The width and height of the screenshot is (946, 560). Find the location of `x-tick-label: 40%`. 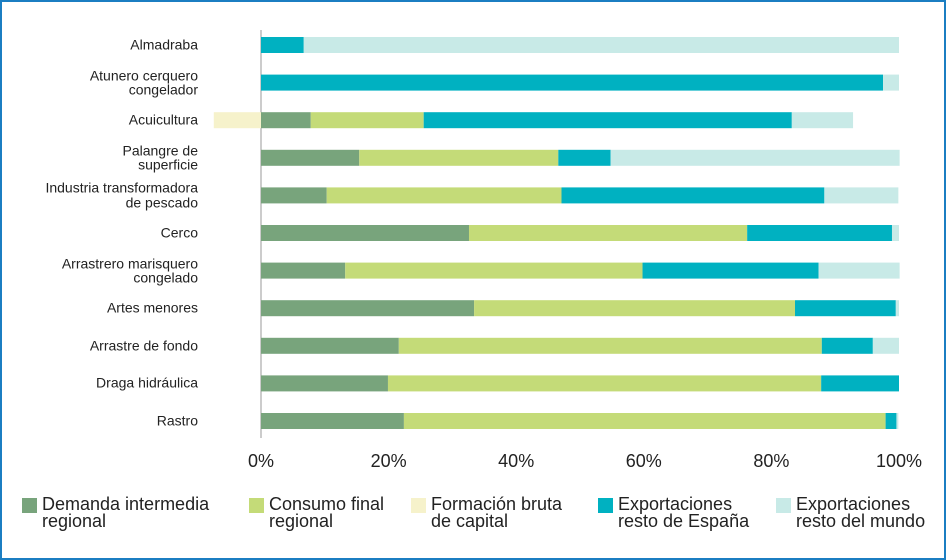

x-tick-label: 40% is located at coordinates (516, 461).